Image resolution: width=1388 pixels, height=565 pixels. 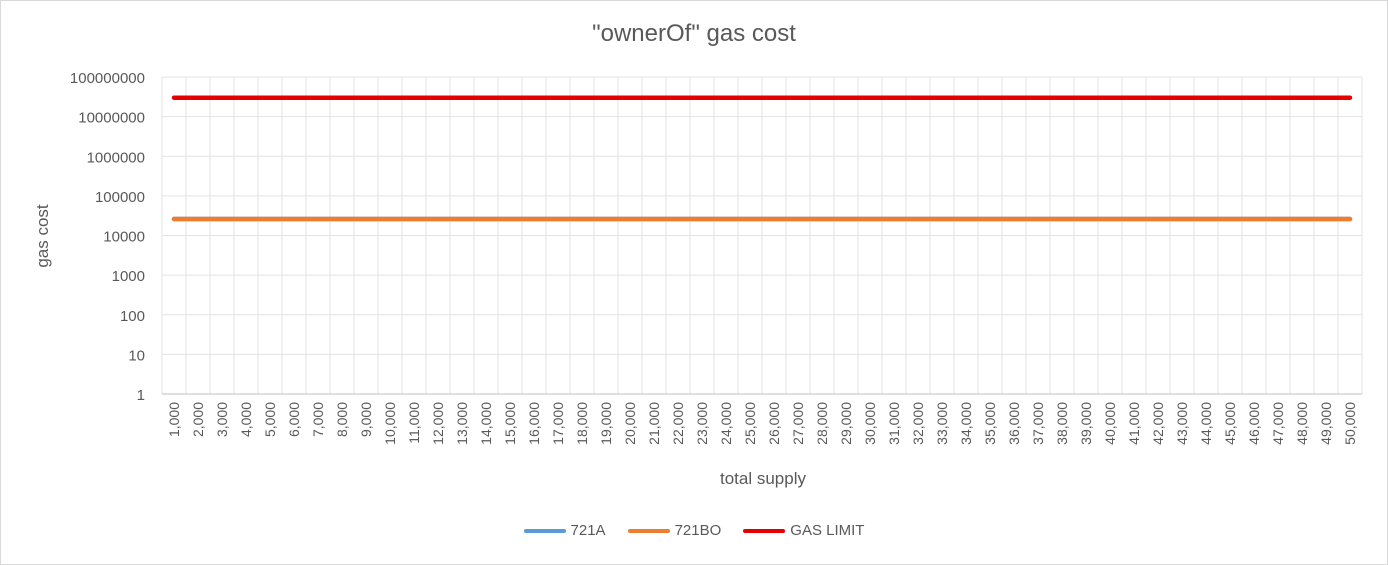 I want to click on x-tick-label: 18,000, so click(x=582, y=423).